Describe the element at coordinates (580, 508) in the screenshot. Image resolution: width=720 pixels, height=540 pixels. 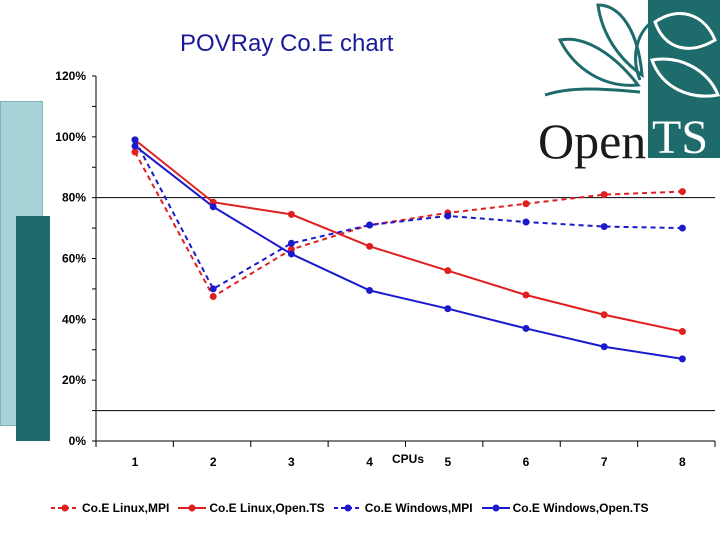
I see `legend-label: Co.E Windows,Open.TS` at that location.